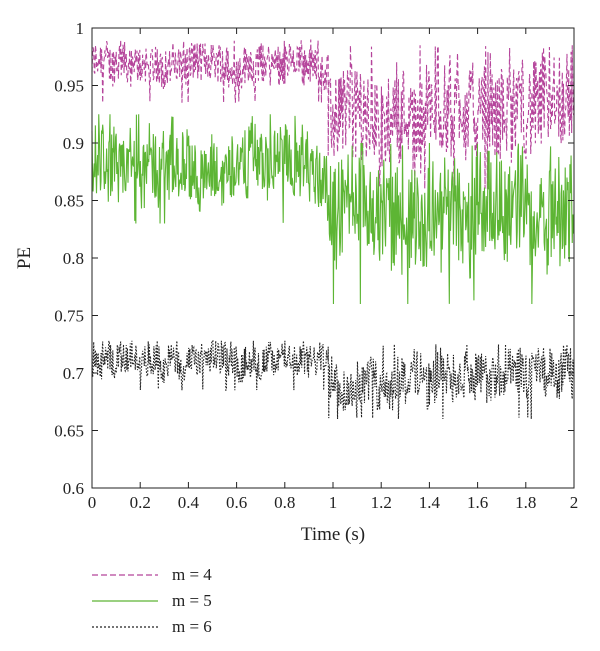 The image size is (600, 651). I want to click on y-tick-label: 0.75, so click(69, 316).